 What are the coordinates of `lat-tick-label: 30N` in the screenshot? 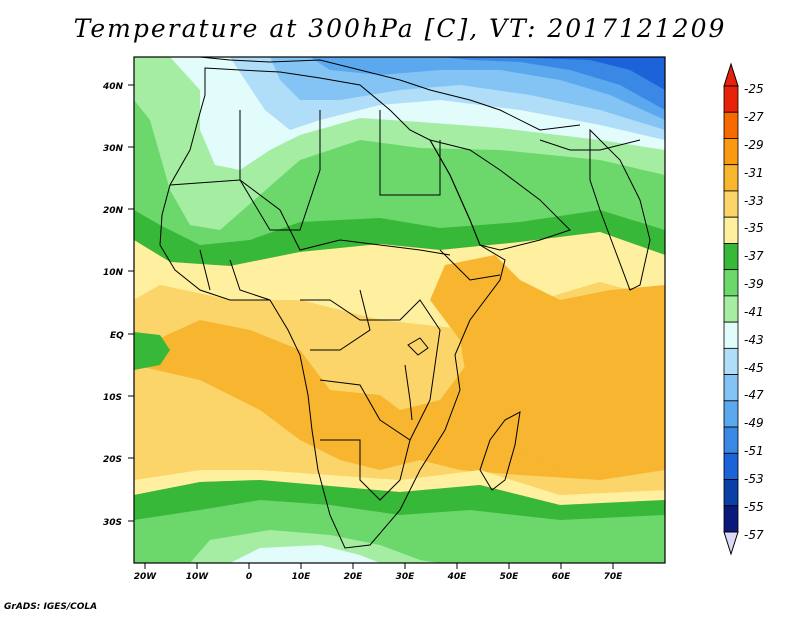 It's located at (113, 149).